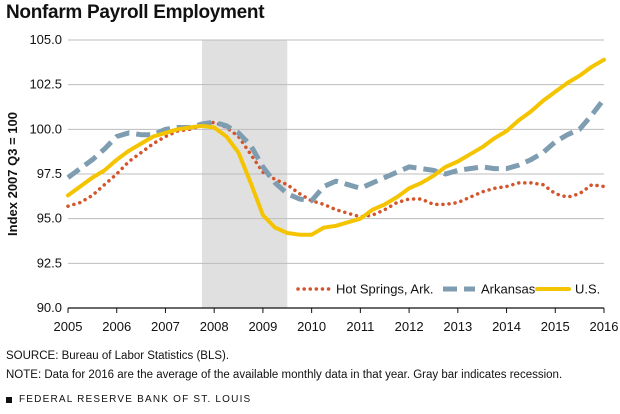  What do you see at coordinates (45, 128) in the screenshot?
I see `y-tick-label: 100.0` at bounding box center [45, 128].